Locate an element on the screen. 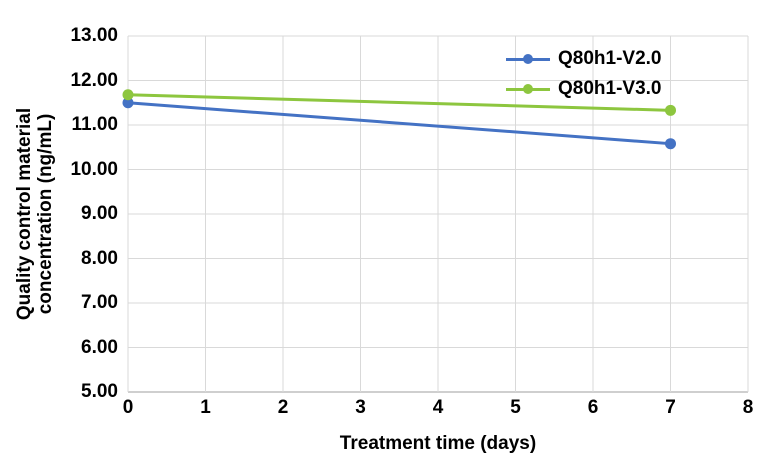 The image size is (776, 473). y-tick-label: 10.00 is located at coordinates (94, 169).